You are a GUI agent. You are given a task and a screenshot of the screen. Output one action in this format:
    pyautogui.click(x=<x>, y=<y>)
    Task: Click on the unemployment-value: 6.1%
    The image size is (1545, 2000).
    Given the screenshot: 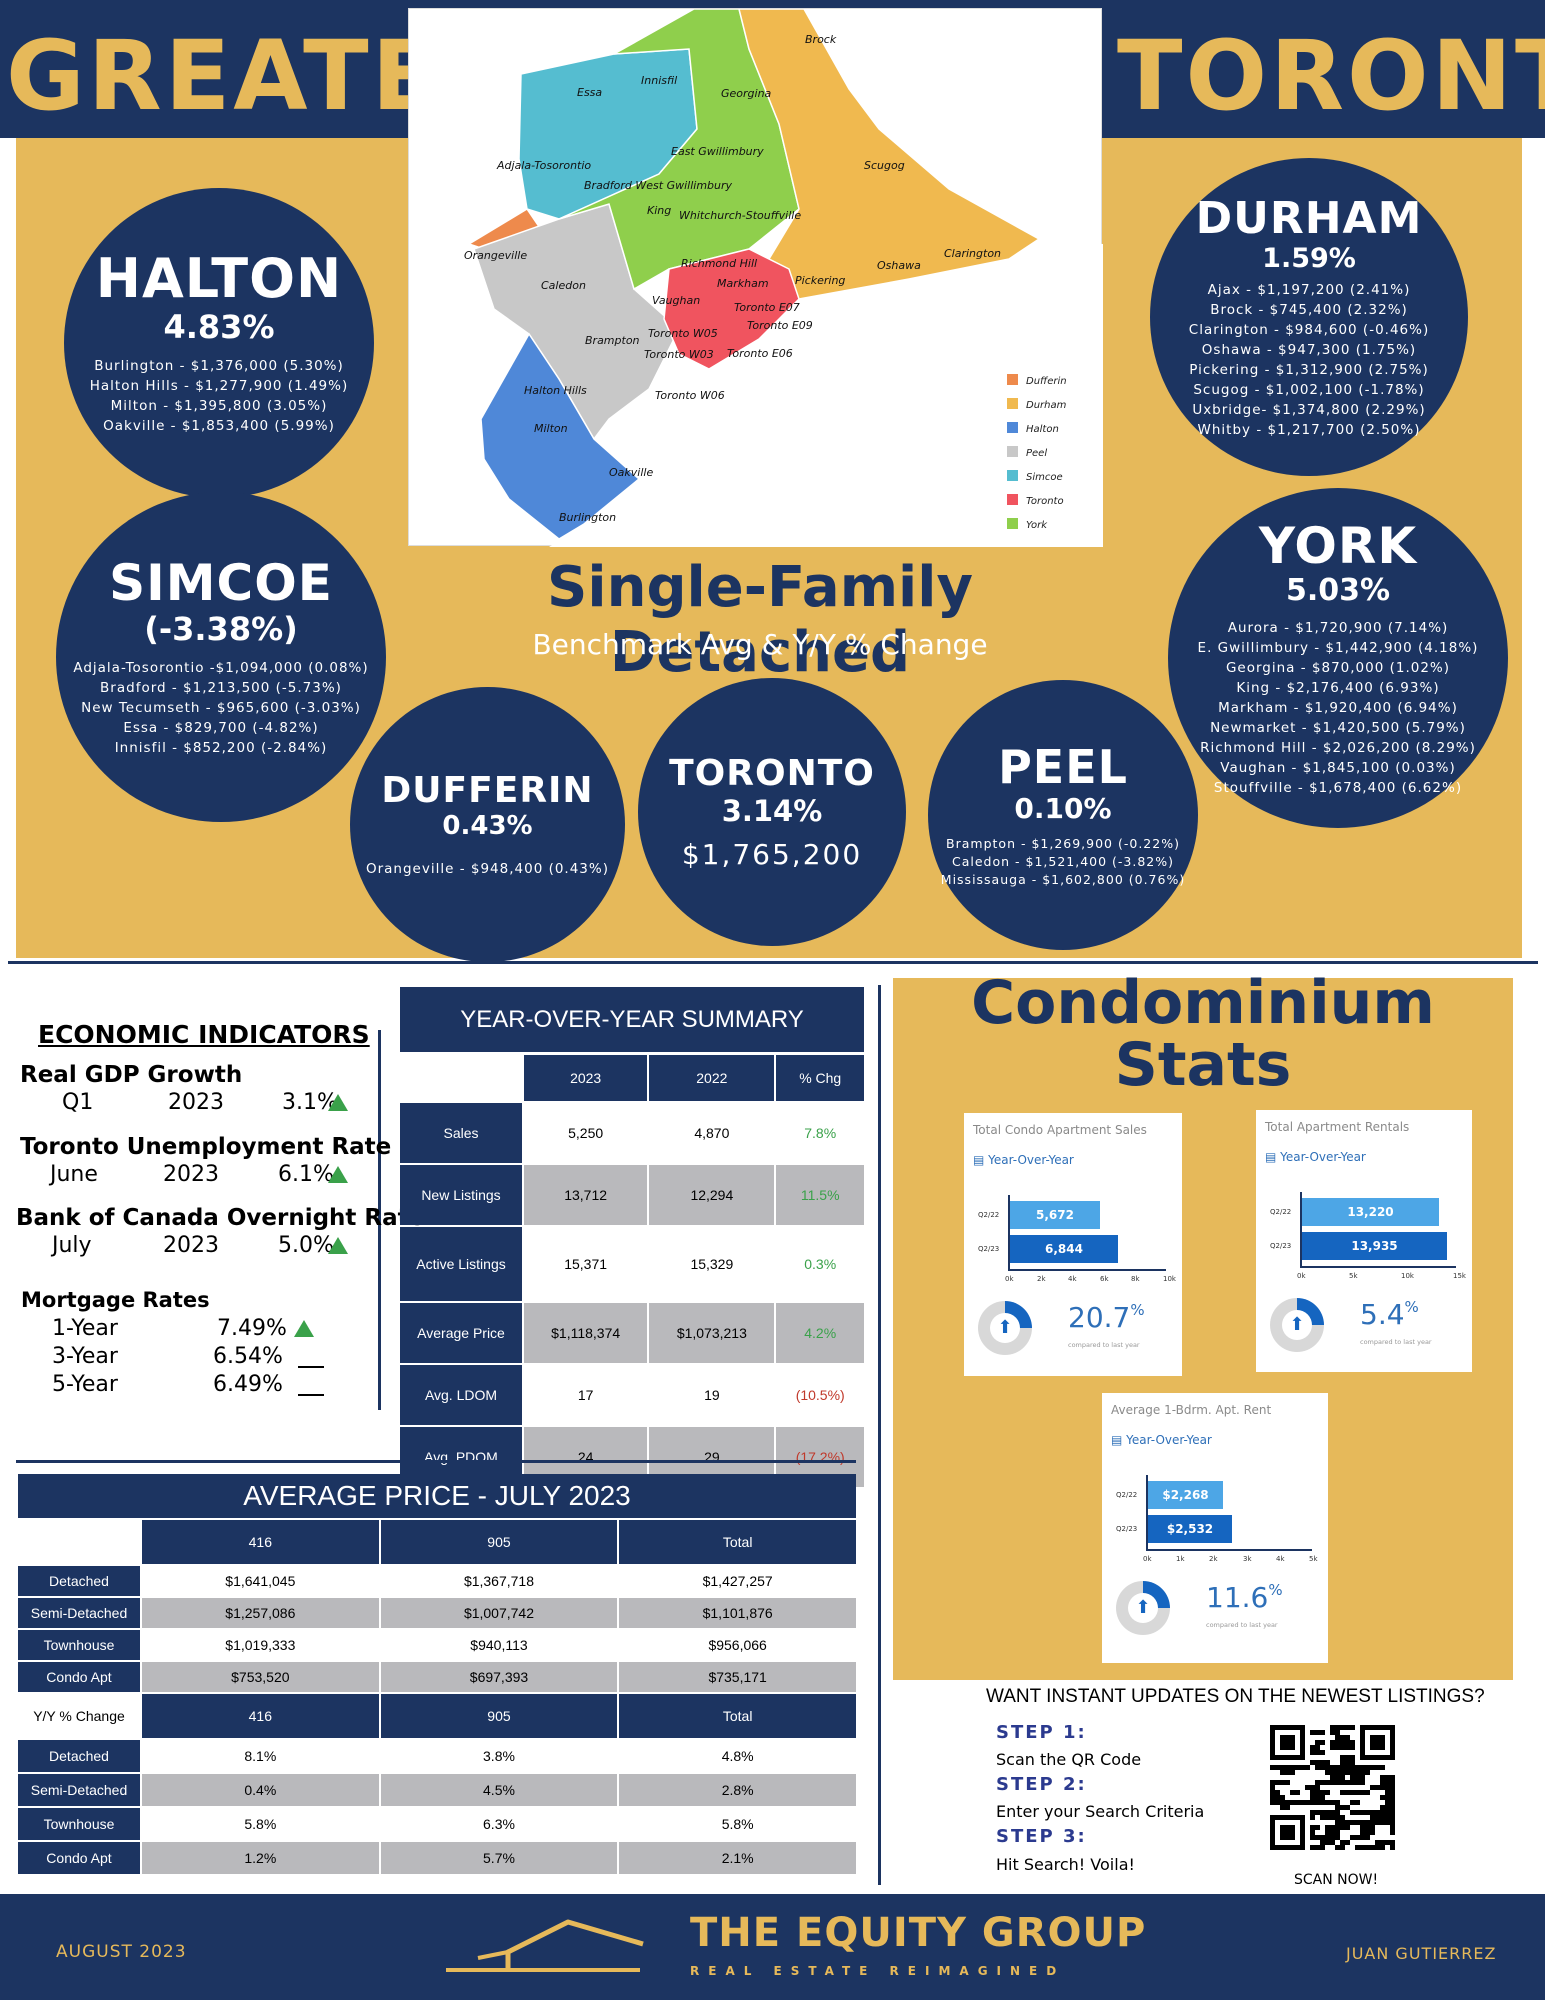 What is the action you would take?
    pyautogui.click(x=306, y=1174)
    